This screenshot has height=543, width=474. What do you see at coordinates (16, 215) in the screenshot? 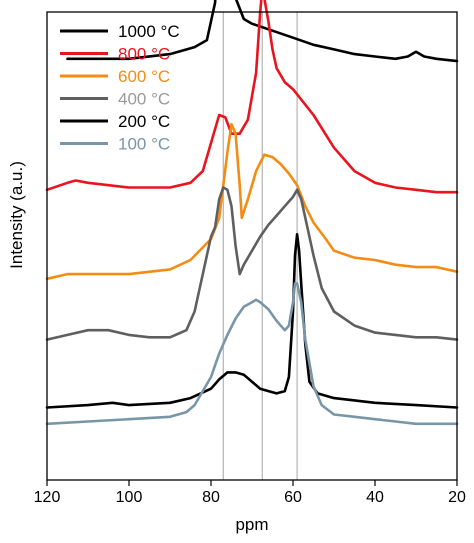
I see `y-axis-title: Intensity (a.u.)` at bounding box center [16, 215].